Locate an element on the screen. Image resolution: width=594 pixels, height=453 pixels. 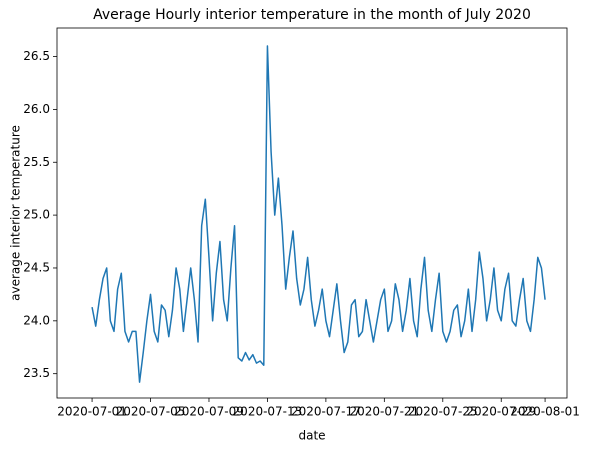
y-tick-label: 25.5 is located at coordinates (36, 162).